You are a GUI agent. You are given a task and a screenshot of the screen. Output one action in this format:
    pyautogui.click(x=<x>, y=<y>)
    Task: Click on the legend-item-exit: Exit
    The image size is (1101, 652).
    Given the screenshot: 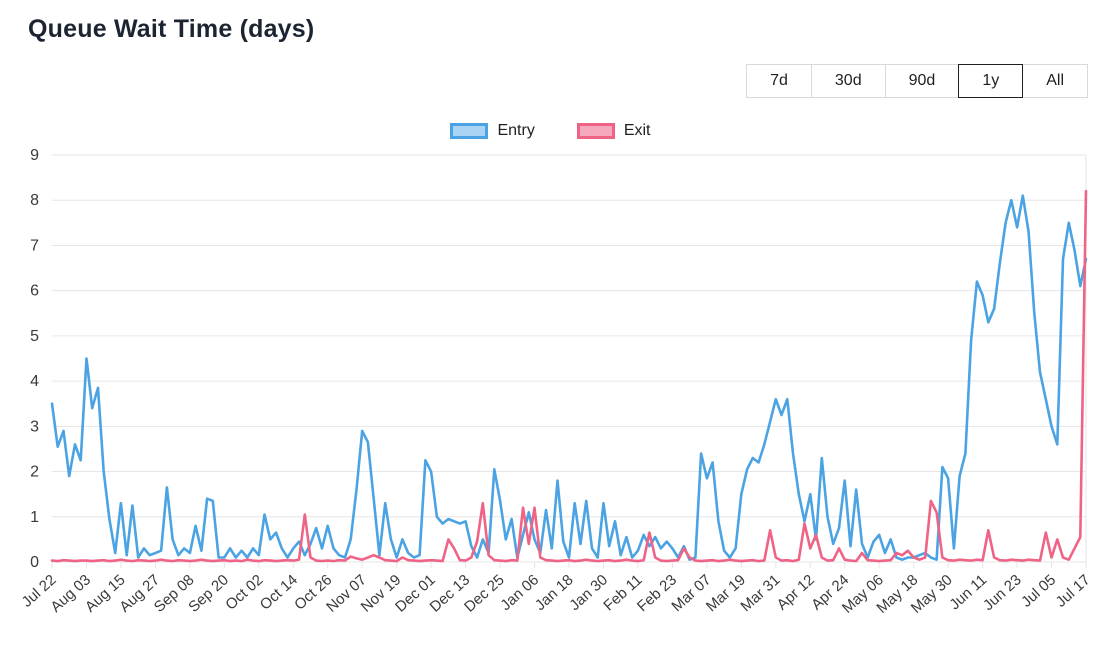 What is the action you would take?
    pyautogui.click(x=613, y=131)
    